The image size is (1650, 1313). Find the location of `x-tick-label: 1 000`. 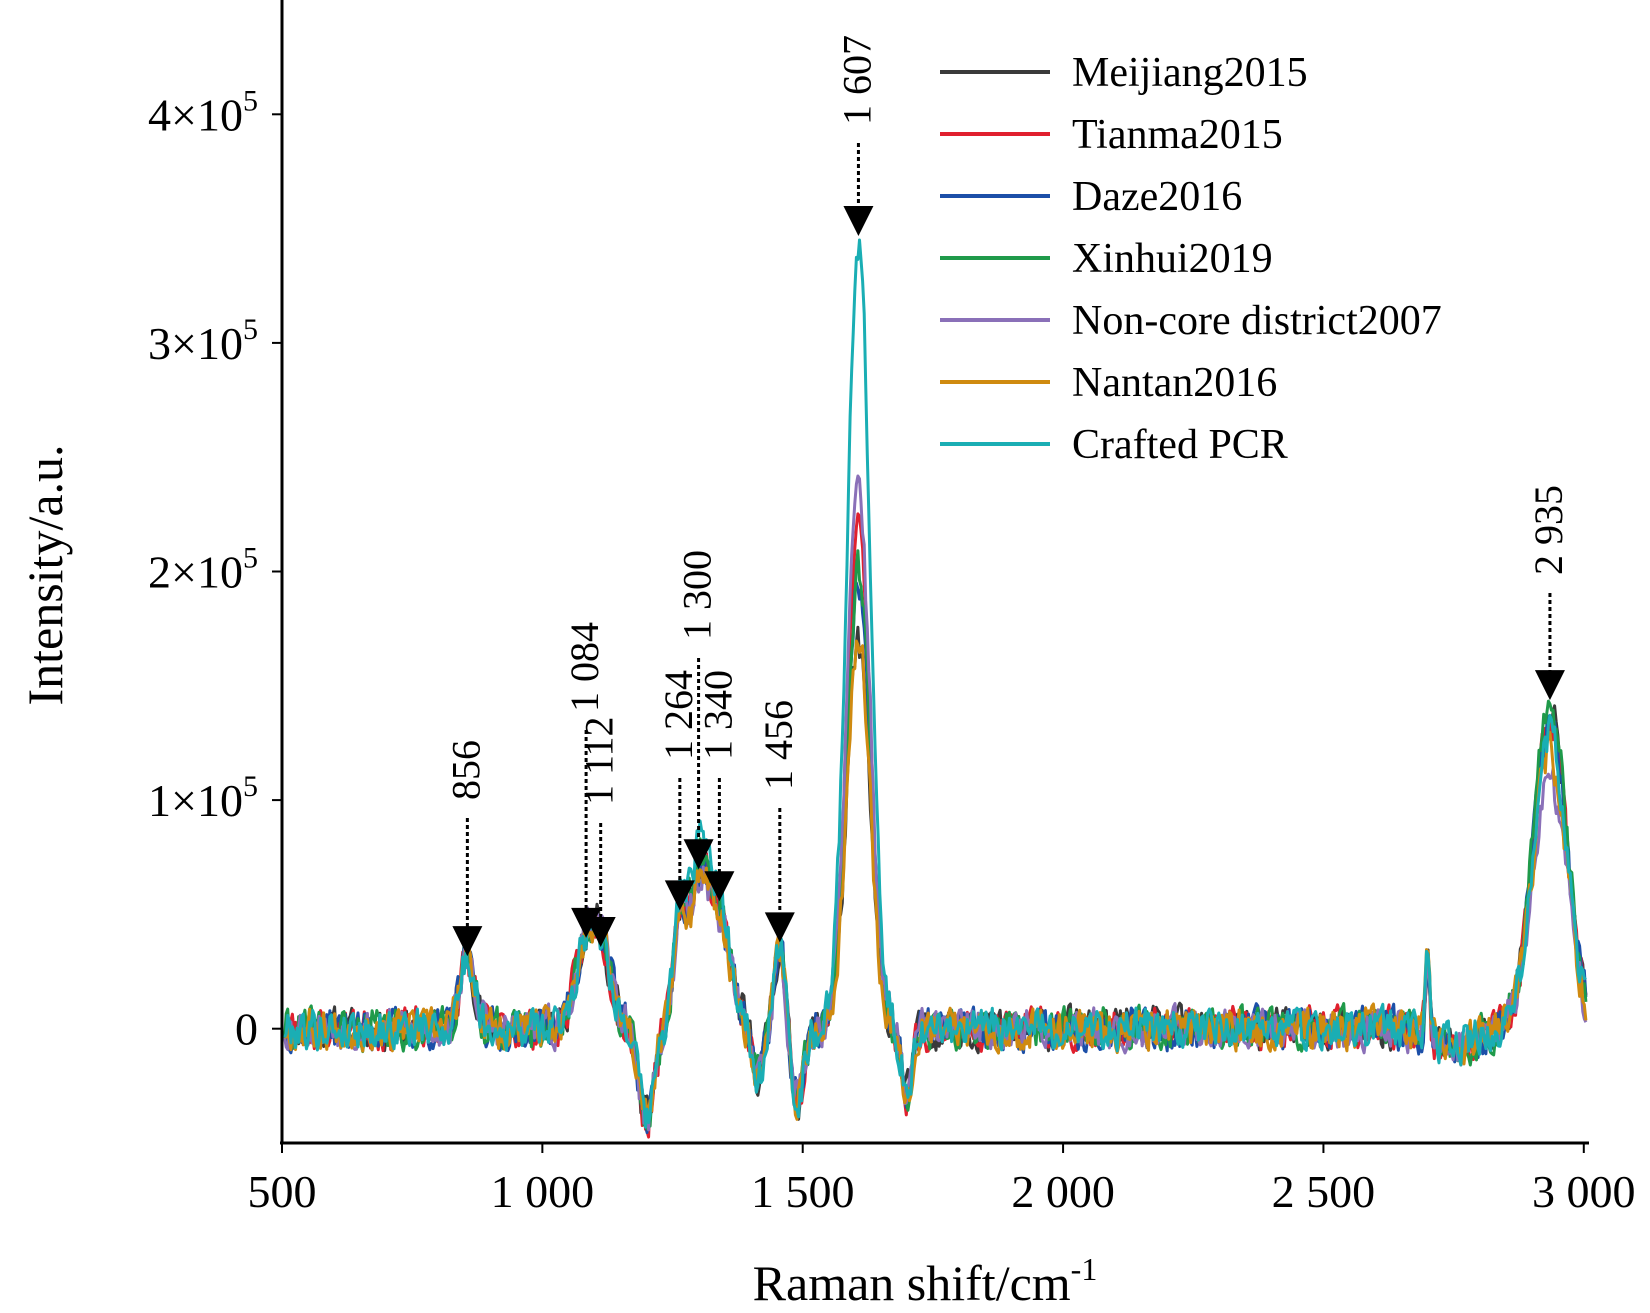

x-tick-label: 1 000 is located at coordinates (543, 1191).